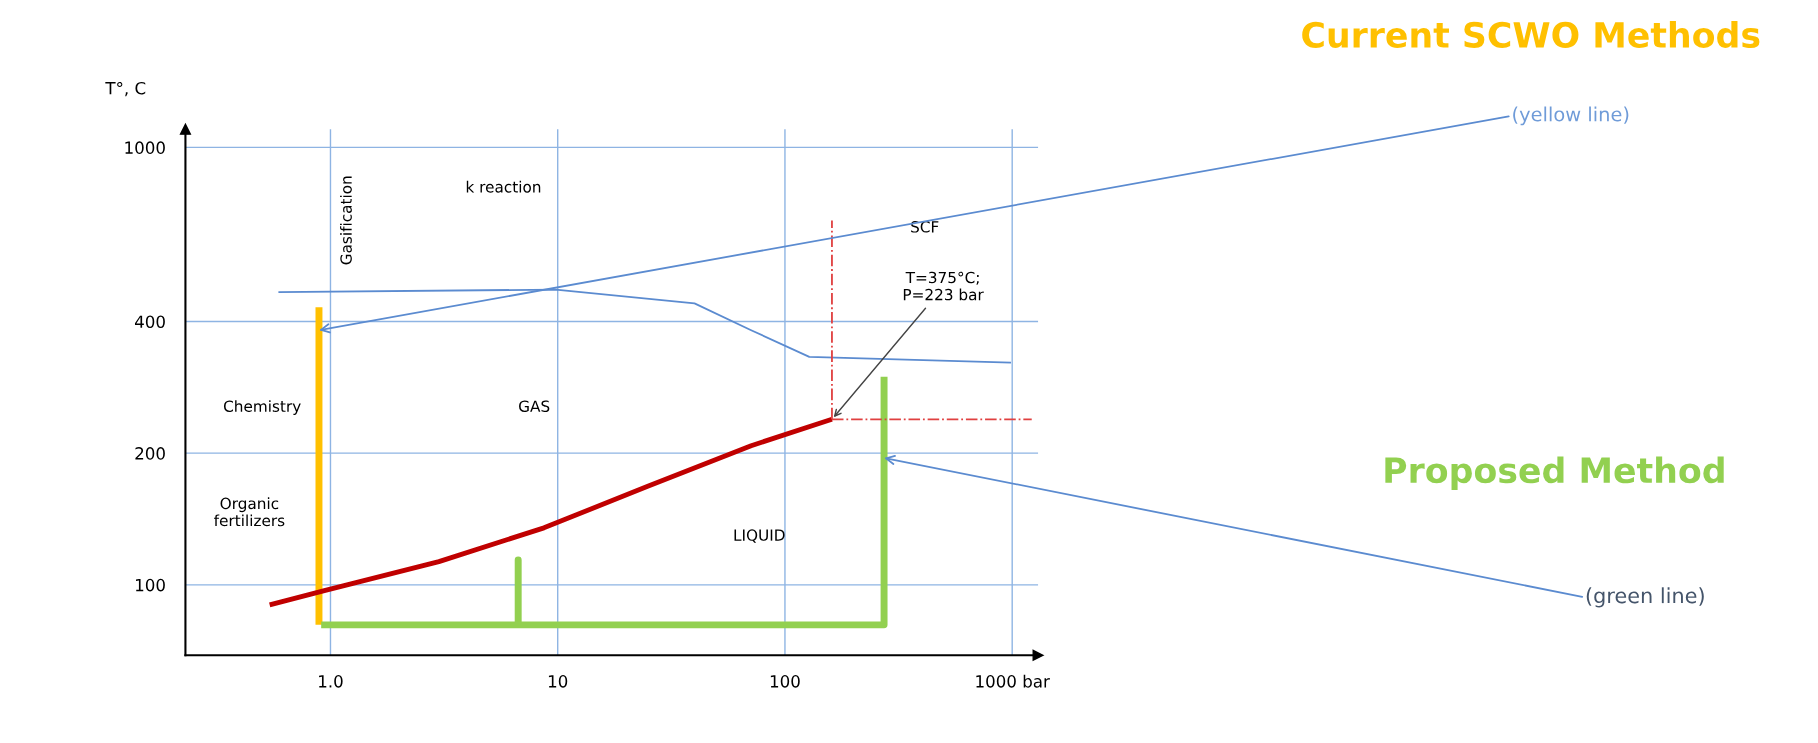  I want to click on y-axis-title: T°, C, so click(125, 89).